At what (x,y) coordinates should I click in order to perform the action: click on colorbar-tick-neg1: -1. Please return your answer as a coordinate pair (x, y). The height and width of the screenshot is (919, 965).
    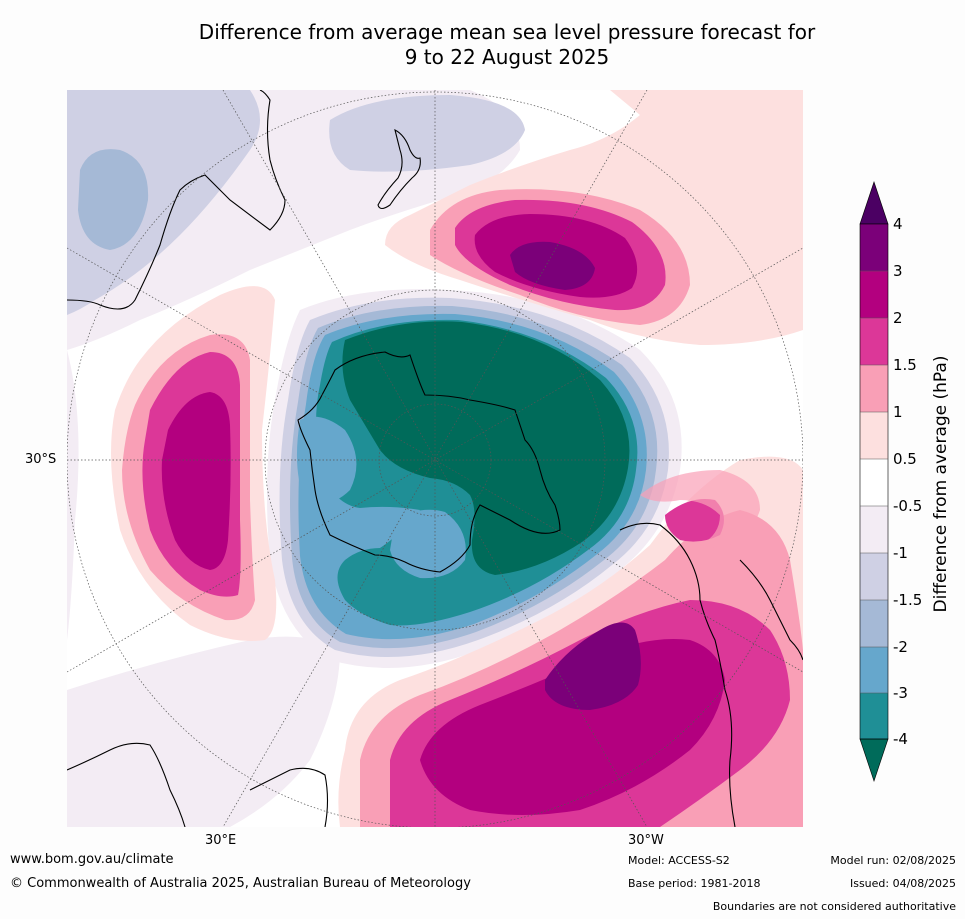
    Looking at the image, I should click on (900, 553).